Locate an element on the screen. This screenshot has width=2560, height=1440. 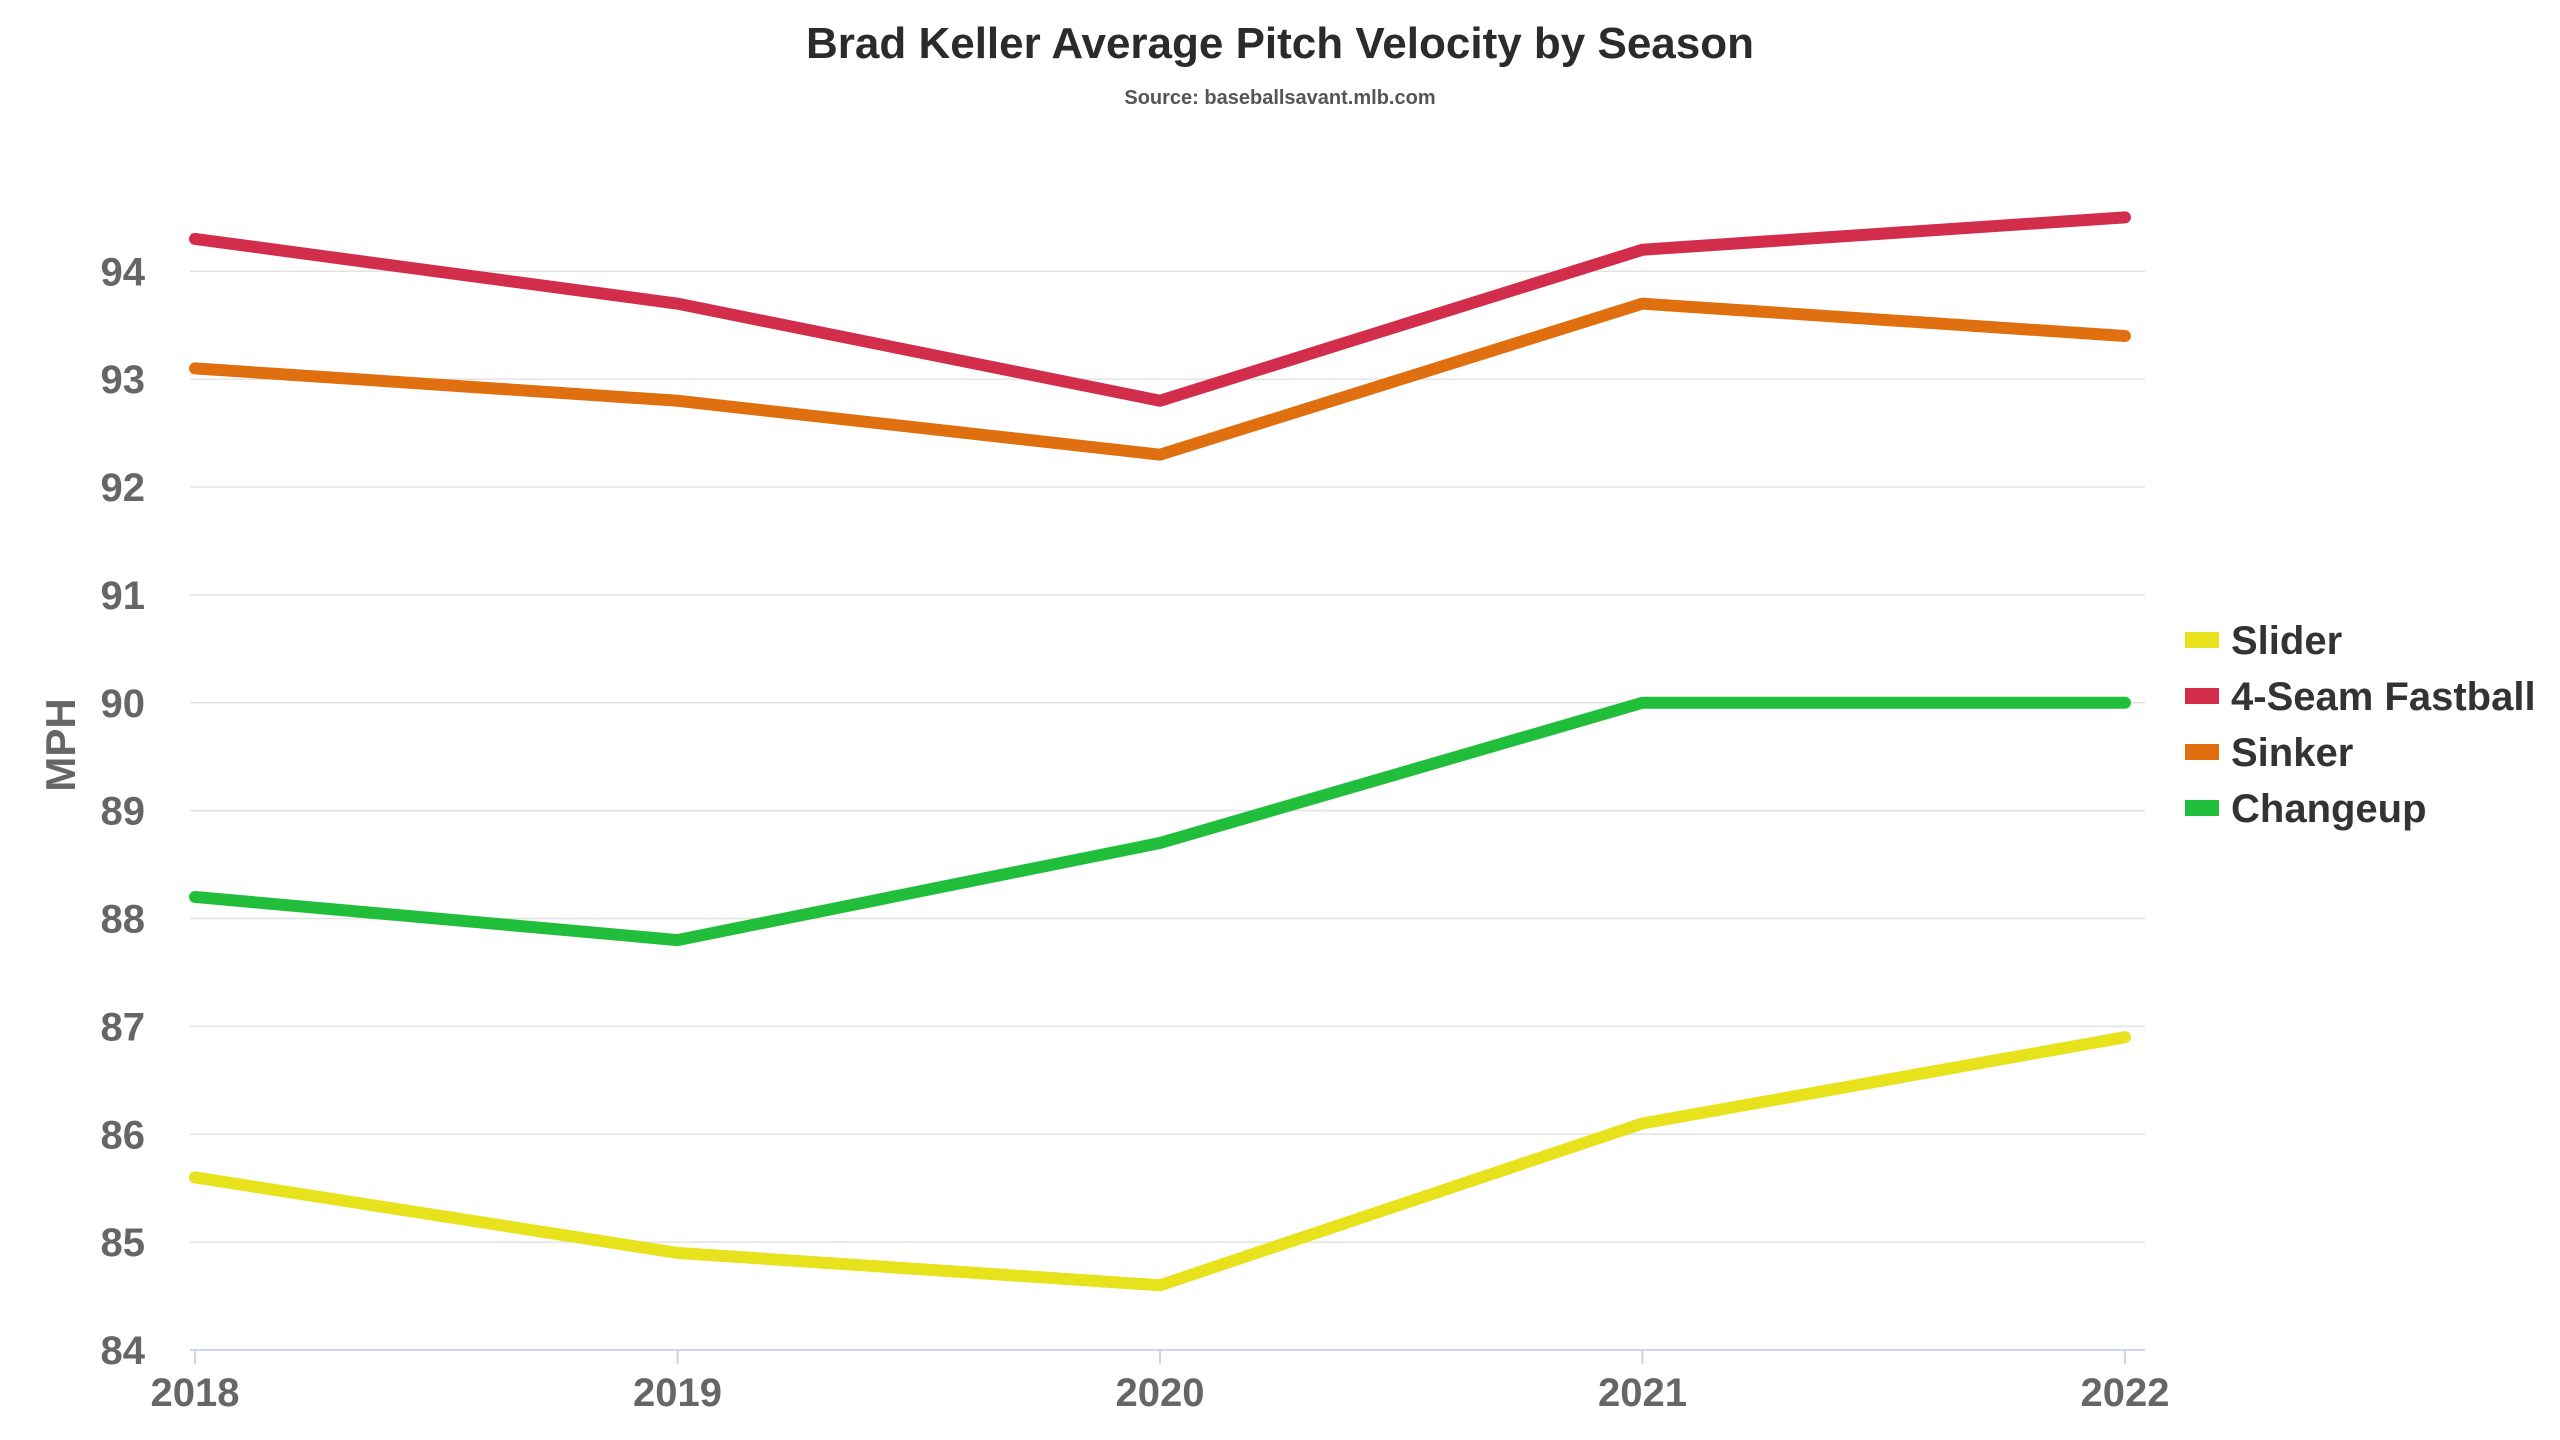
legend-swatch-slider is located at coordinates (2202, 640).